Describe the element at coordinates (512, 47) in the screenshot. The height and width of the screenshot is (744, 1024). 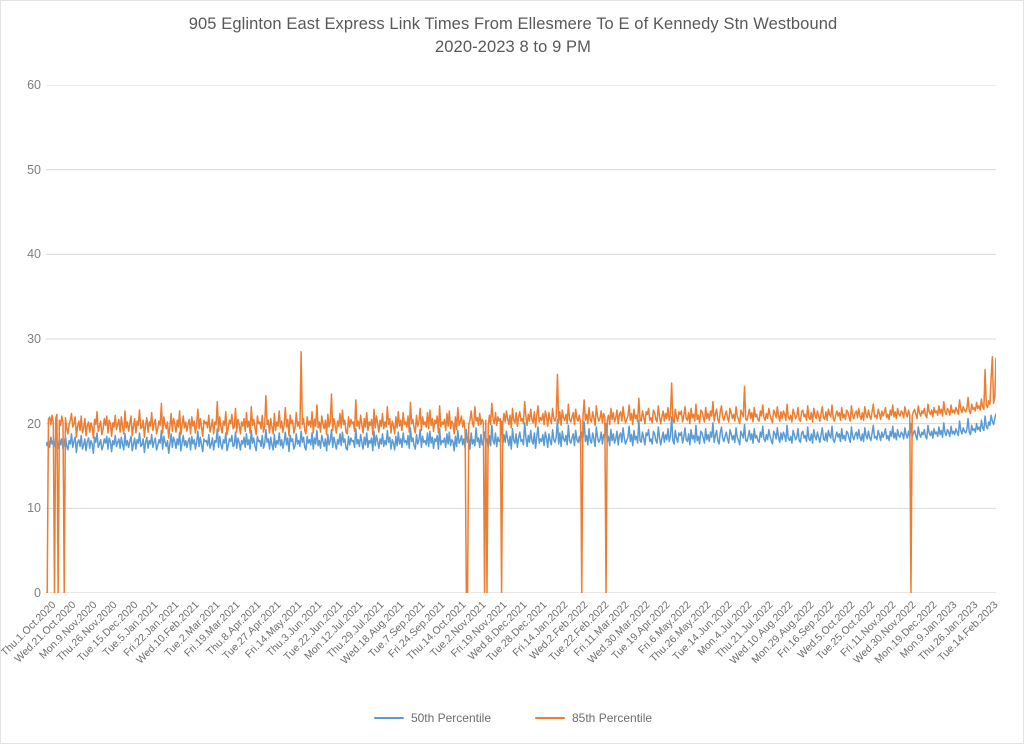
I see `chart-title-line2: 2020-2023 8 to 9 PM` at that location.